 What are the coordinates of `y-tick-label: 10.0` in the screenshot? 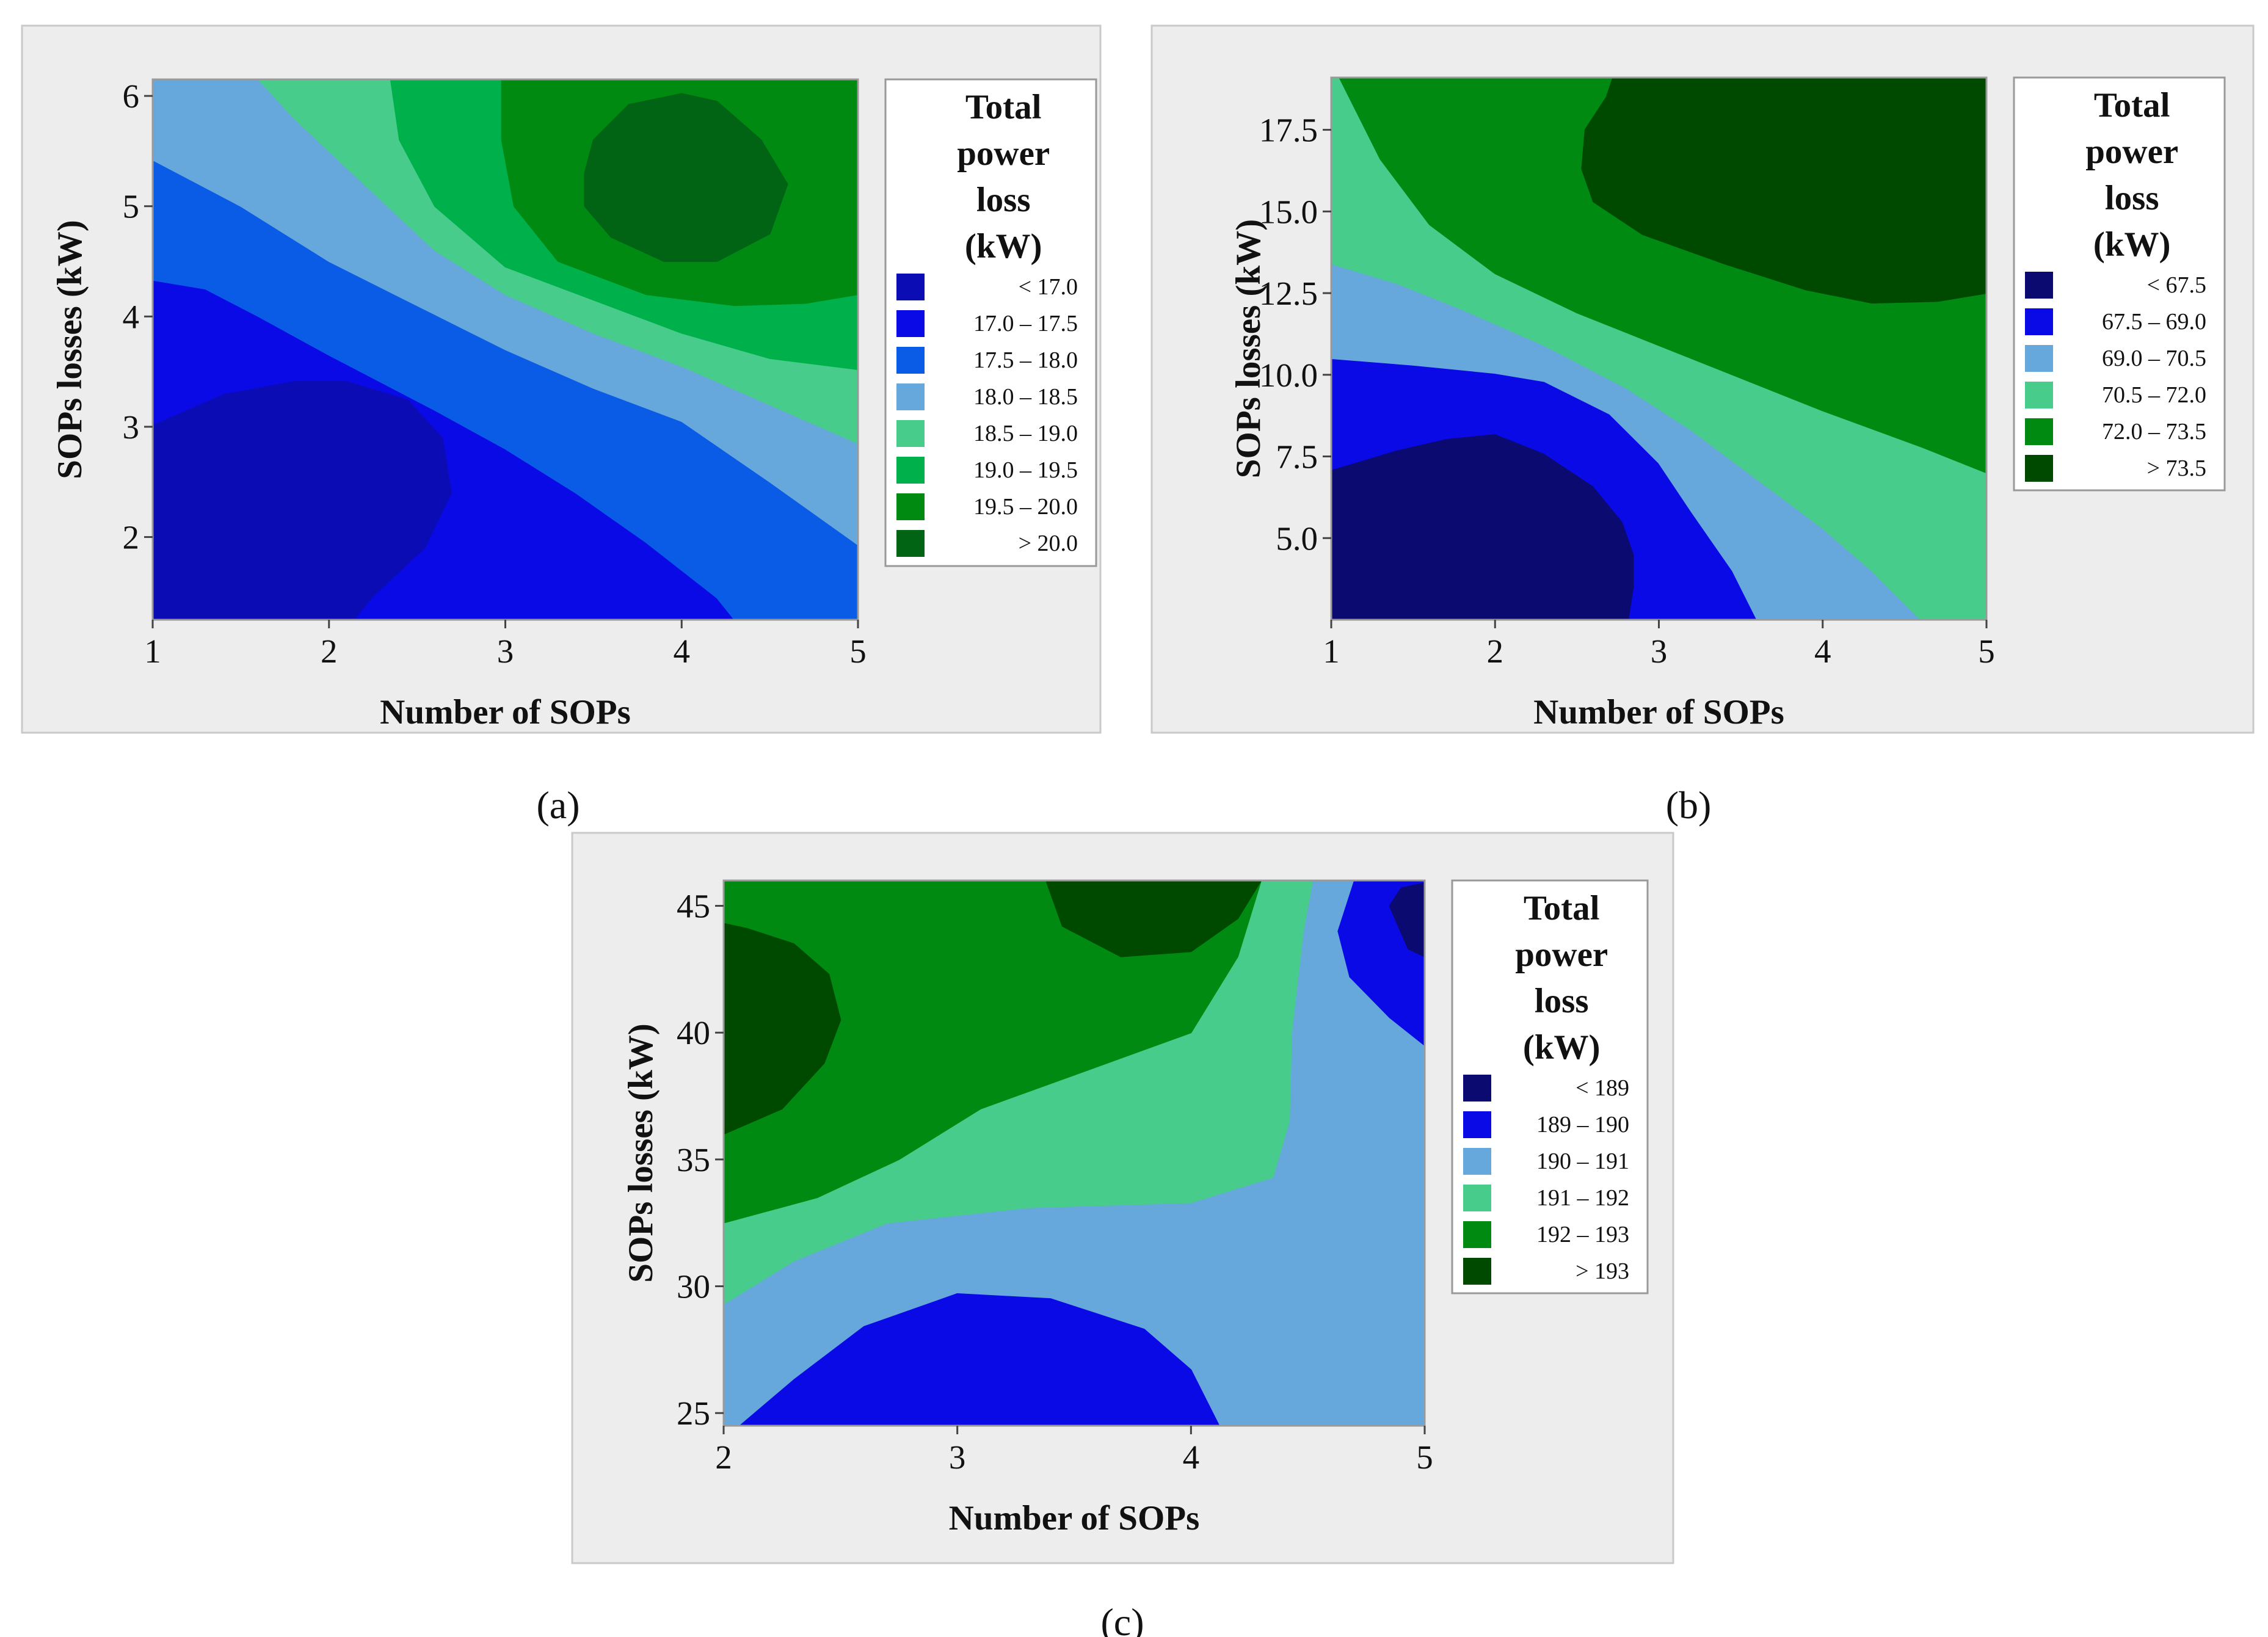 It's located at (1288, 375).